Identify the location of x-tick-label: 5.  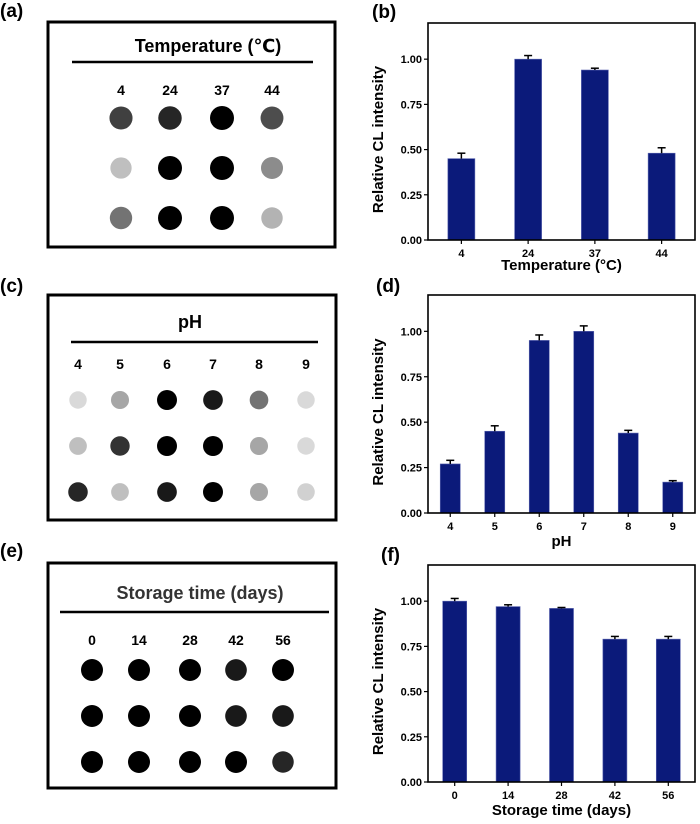
(495, 527).